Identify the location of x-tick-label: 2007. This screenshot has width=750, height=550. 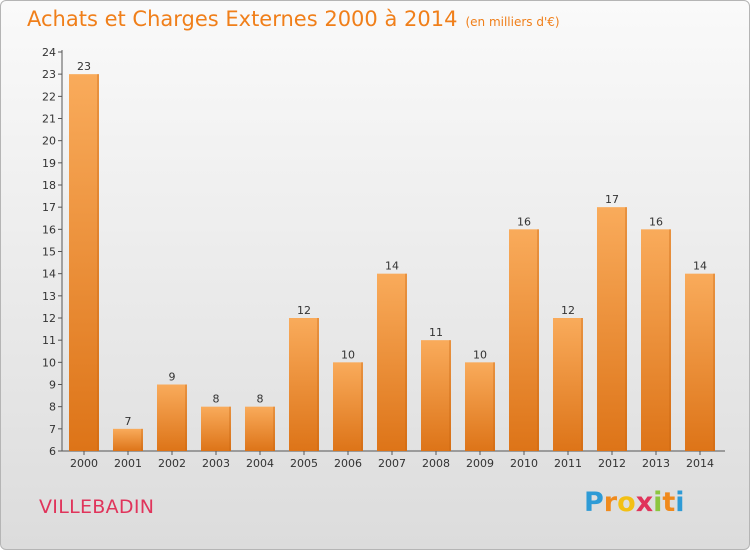
(392, 463).